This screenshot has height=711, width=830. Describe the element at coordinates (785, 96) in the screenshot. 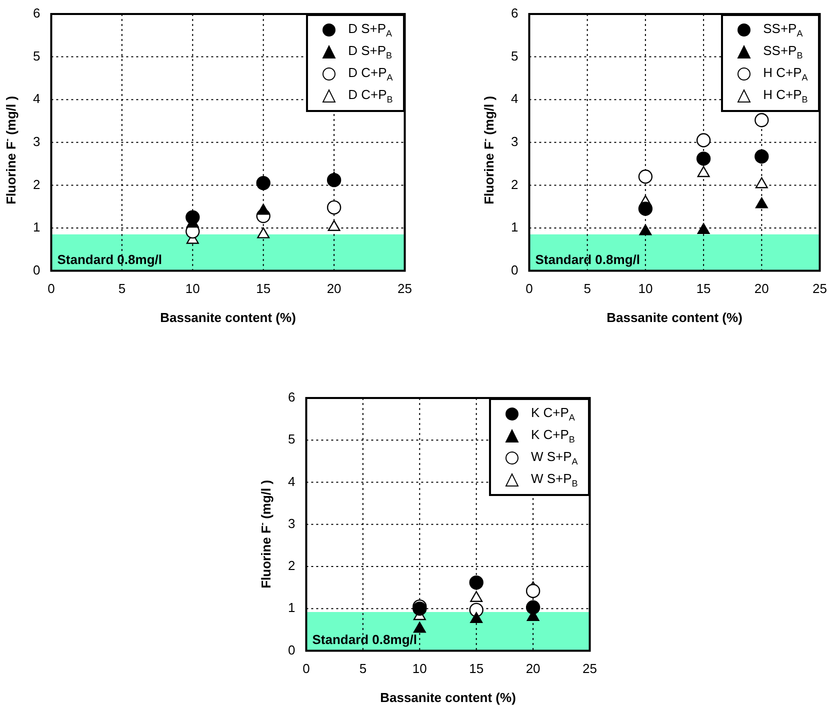

I see `legend-label: H C+P$_{B}$` at that location.